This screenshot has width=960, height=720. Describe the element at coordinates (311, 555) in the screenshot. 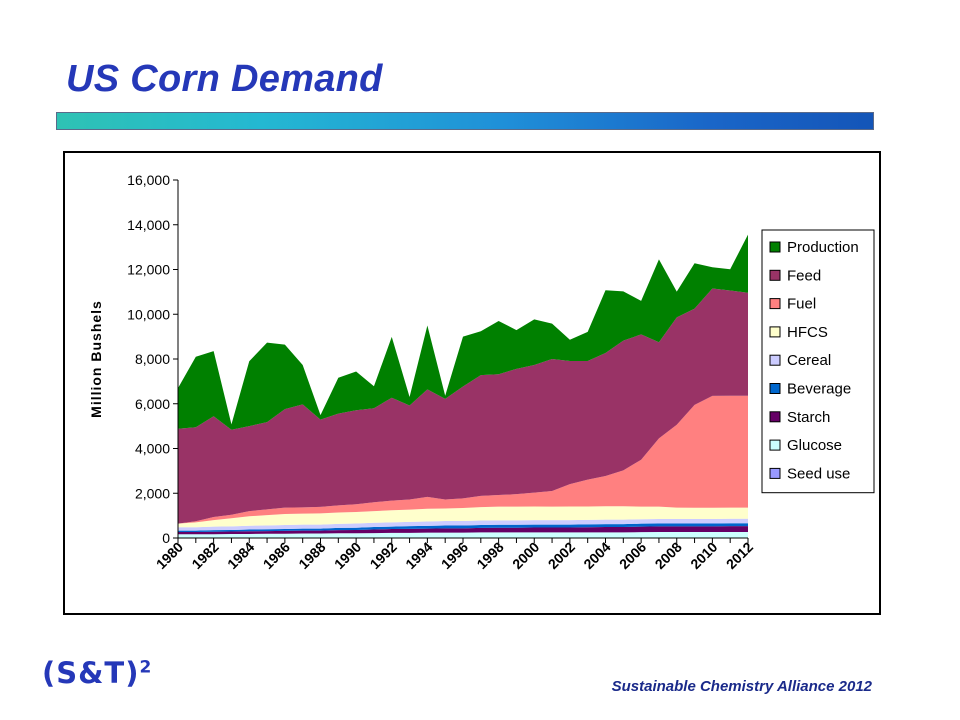

I see `x-tick-label: 1988` at that location.